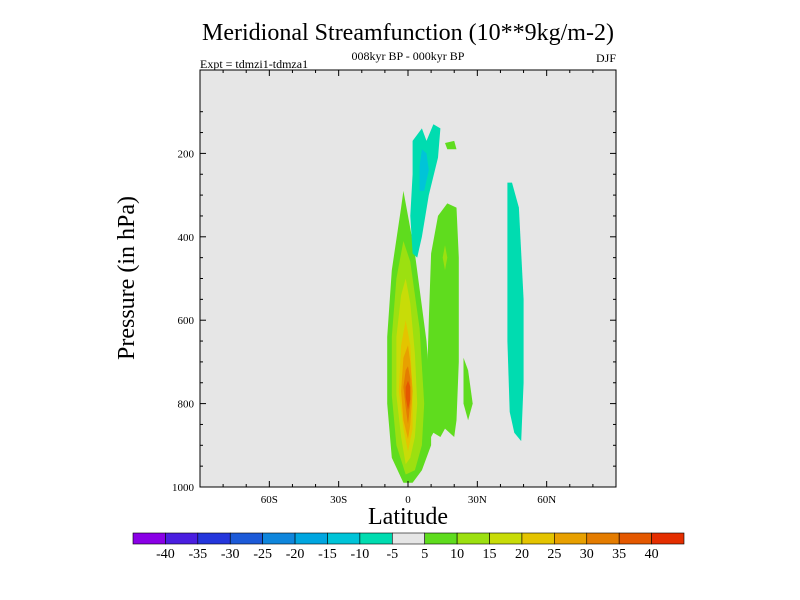 Image resolution: width=800 pixels, height=600 pixels. I want to click on y-tick-label: 200, so click(186, 154).